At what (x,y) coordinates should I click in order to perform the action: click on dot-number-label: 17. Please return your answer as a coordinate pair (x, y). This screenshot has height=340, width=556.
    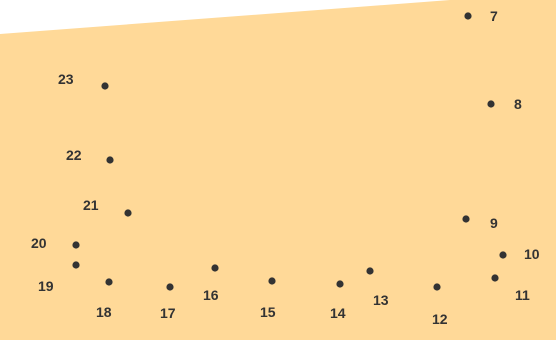
    Looking at the image, I should click on (168, 313).